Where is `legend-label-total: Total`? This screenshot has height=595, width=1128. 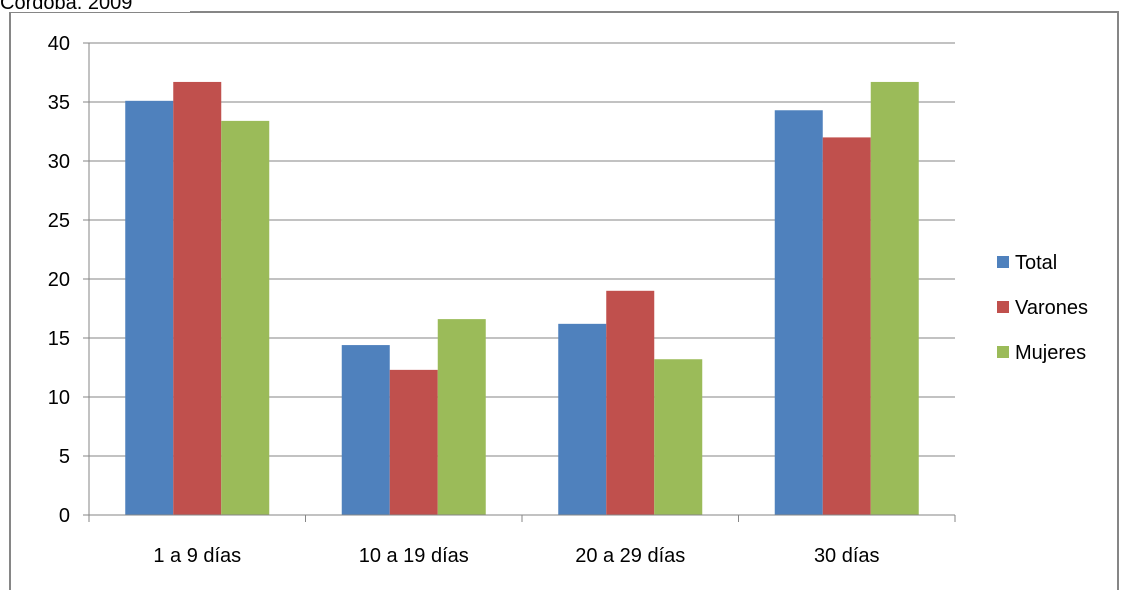 legend-label-total: Total is located at coordinates (1036, 263).